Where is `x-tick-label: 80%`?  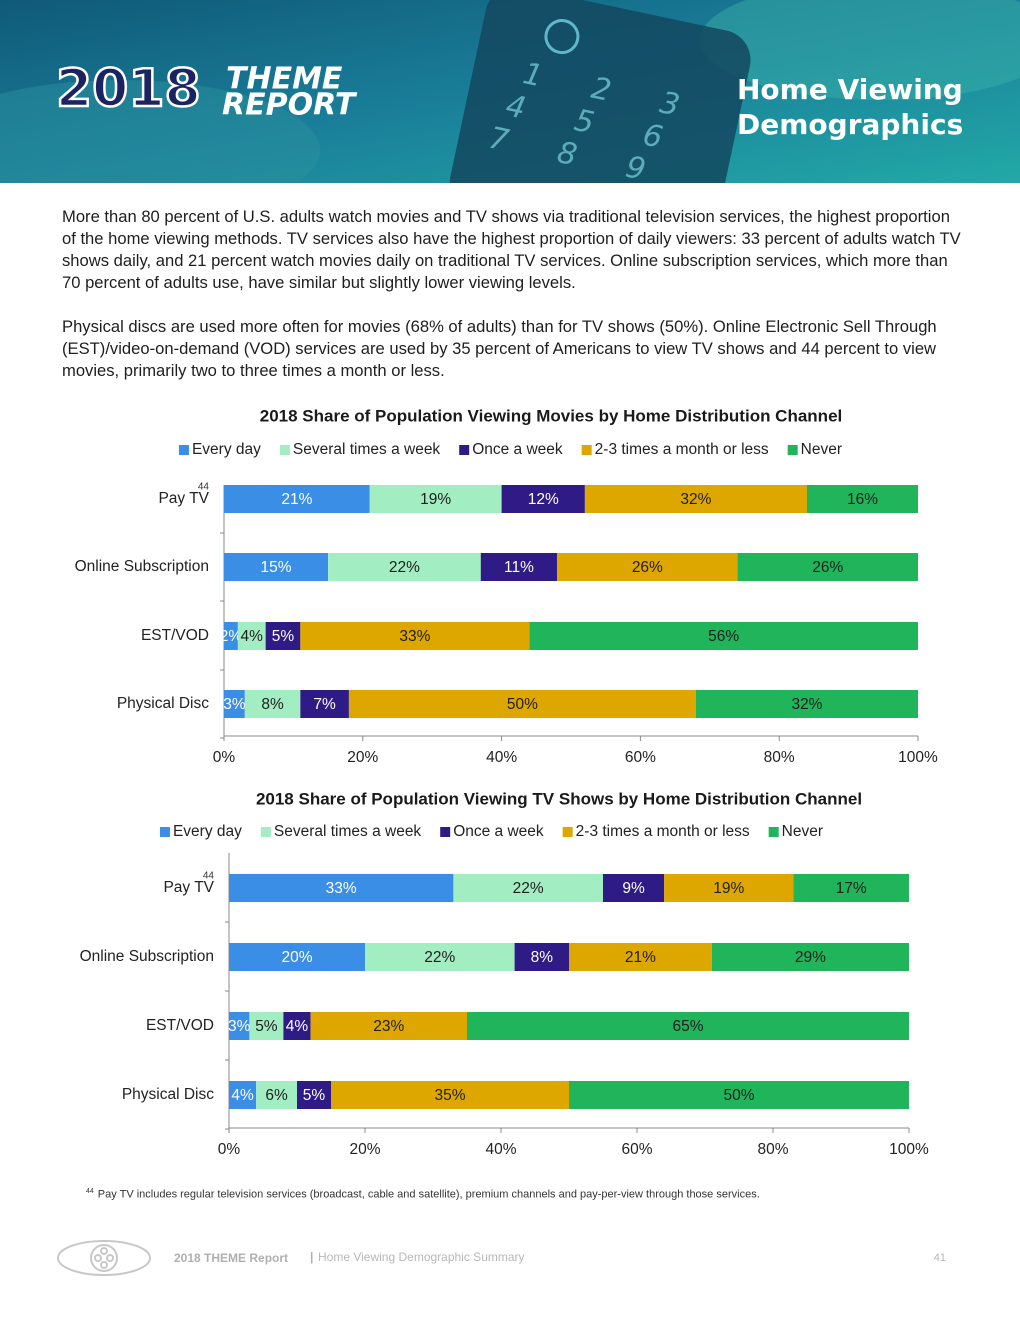
x-tick-label: 80% is located at coordinates (772, 1149).